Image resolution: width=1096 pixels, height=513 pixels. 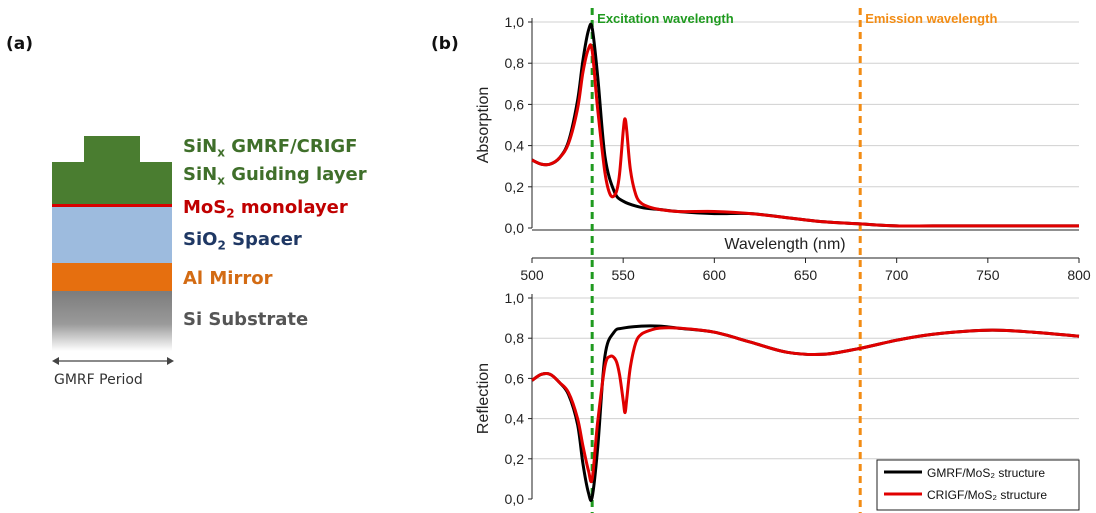 I want to click on period-arrow, so click(x=113, y=361).